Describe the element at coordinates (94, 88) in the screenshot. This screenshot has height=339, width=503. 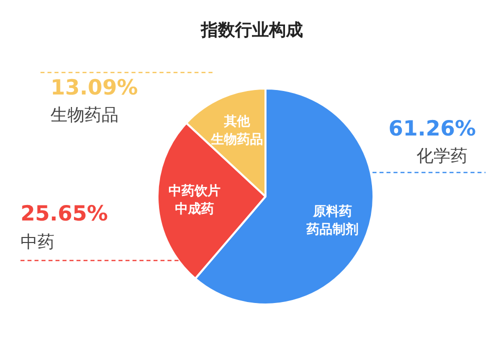
I see `data-label: 13.09%` at that location.